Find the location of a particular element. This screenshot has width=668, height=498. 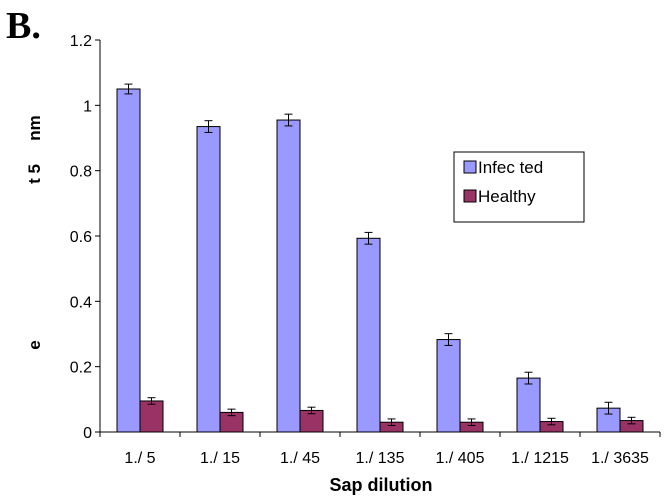

x-tick-label: 1./ 45 is located at coordinates (300, 458).